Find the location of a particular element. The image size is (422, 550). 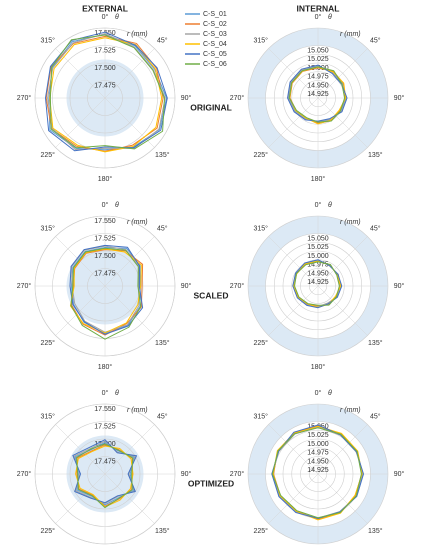

legend-label: C-S_02 is located at coordinates (215, 24).